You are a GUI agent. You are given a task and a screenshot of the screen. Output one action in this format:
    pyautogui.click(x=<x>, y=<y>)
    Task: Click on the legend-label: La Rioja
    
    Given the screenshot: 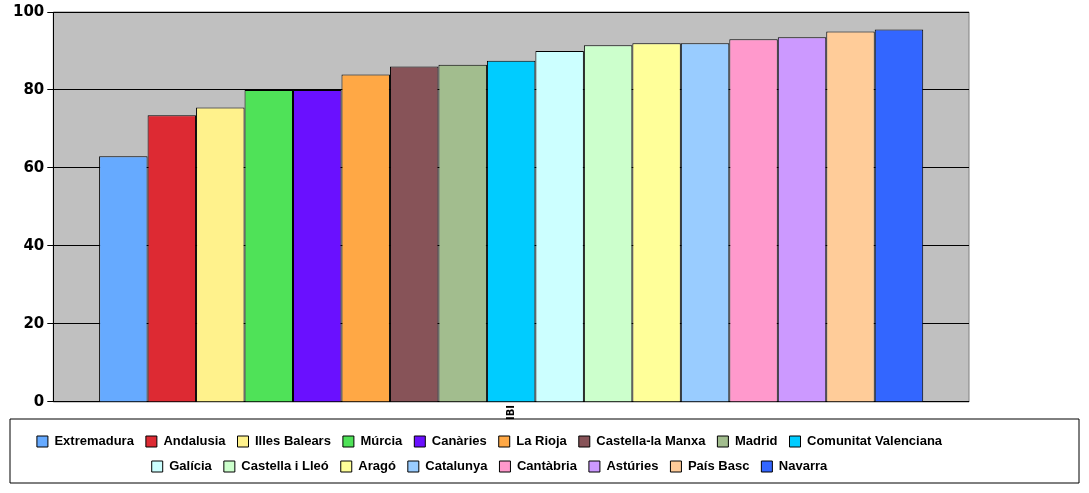 What is the action you would take?
    pyautogui.click(x=542, y=441)
    